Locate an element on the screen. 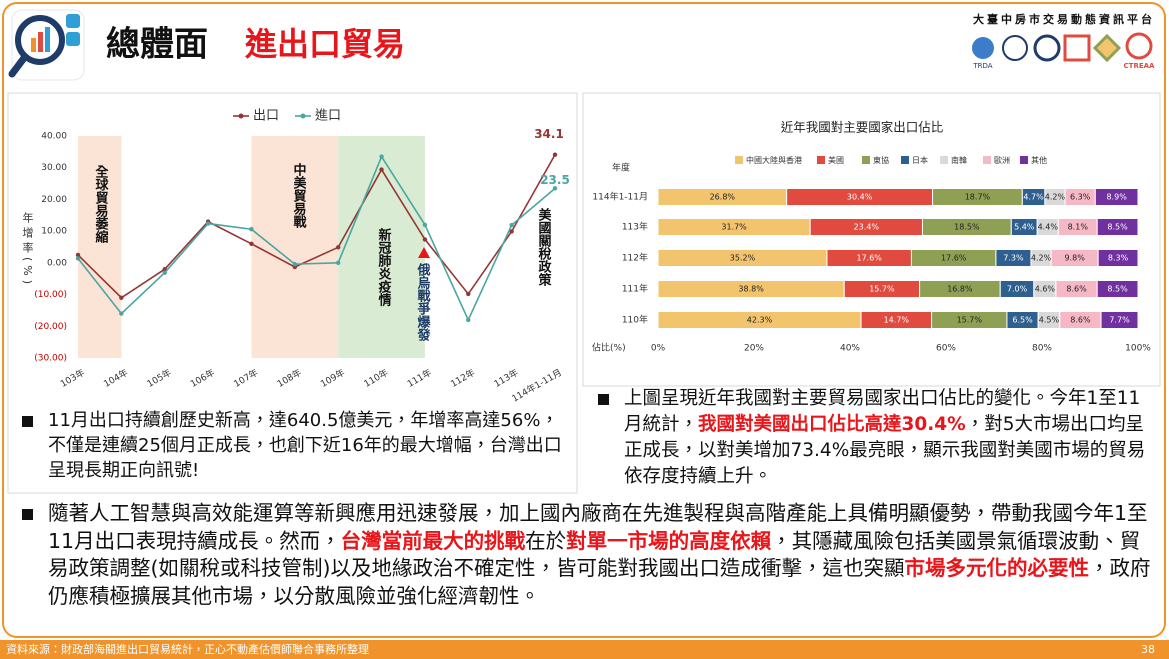 The image size is (1169, 659). data-label: 18.7% is located at coordinates (978, 197).